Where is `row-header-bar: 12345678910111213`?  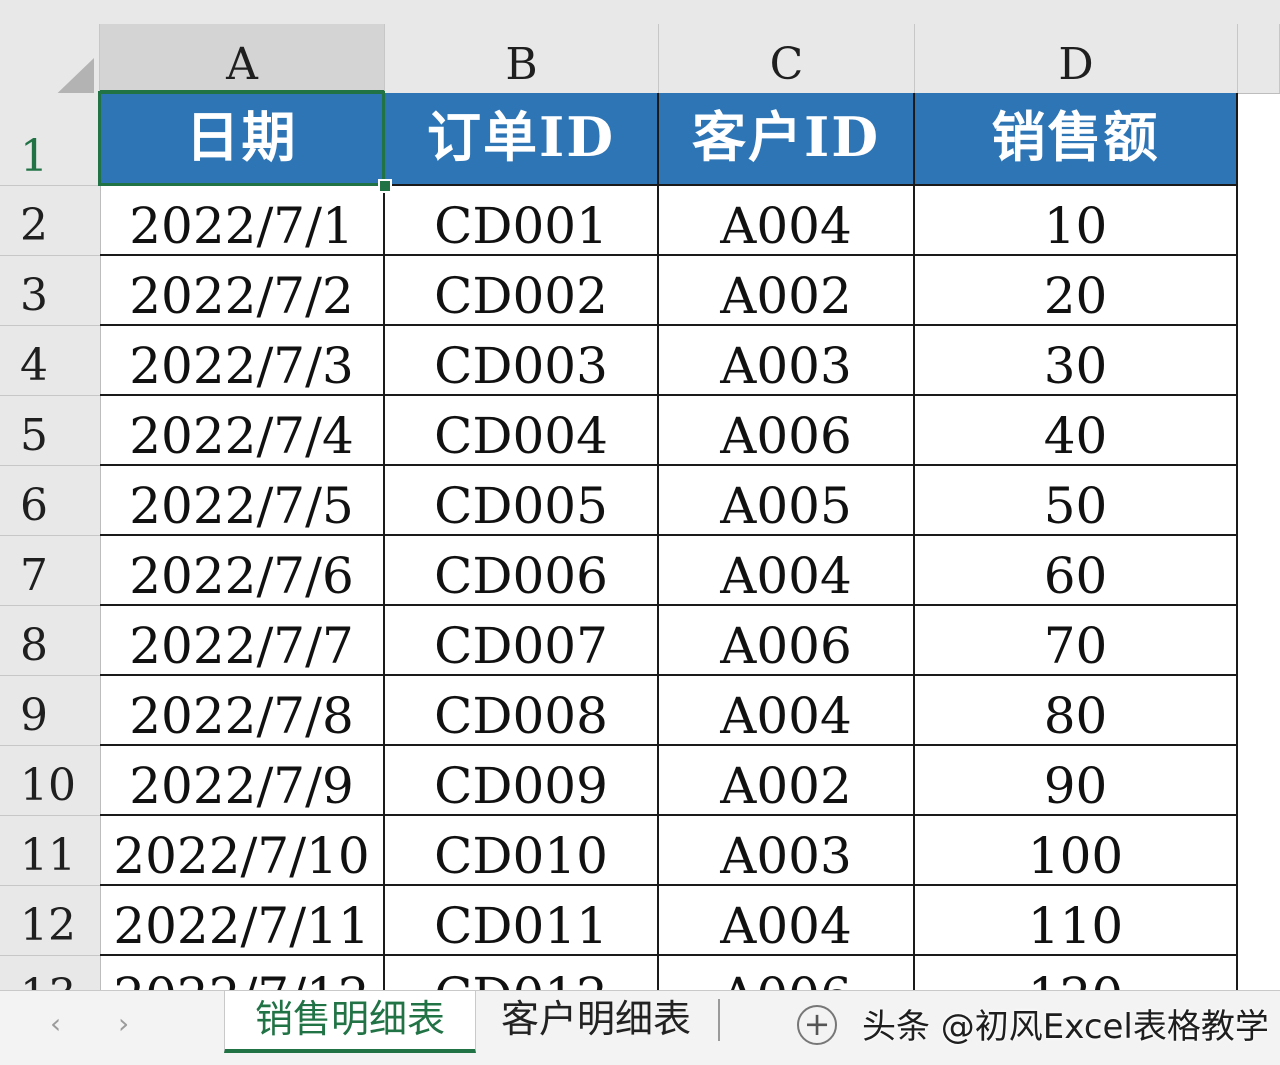
row-header-bar: 12345678910111213 is located at coordinates (50, 559).